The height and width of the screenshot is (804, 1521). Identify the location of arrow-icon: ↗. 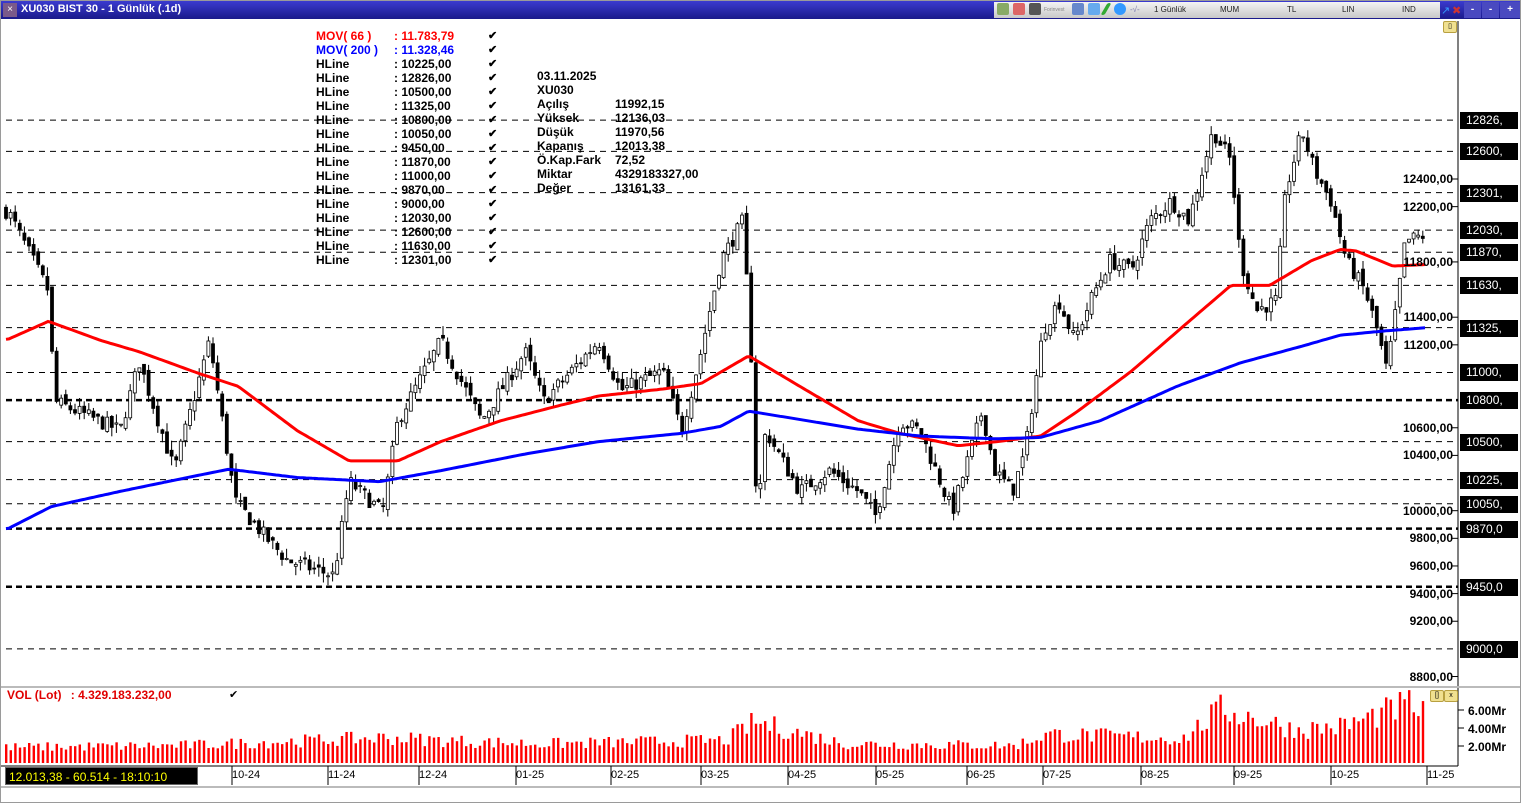
(1446, 11).